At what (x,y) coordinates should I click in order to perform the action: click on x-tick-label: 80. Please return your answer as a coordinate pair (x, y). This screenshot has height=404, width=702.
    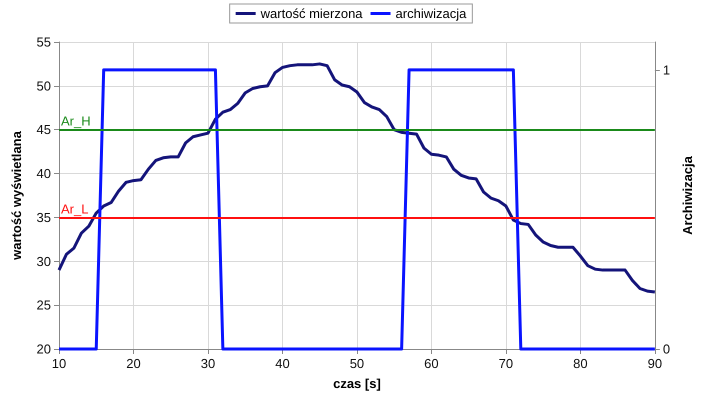
    Looking at the image, I should click on (580, 363).